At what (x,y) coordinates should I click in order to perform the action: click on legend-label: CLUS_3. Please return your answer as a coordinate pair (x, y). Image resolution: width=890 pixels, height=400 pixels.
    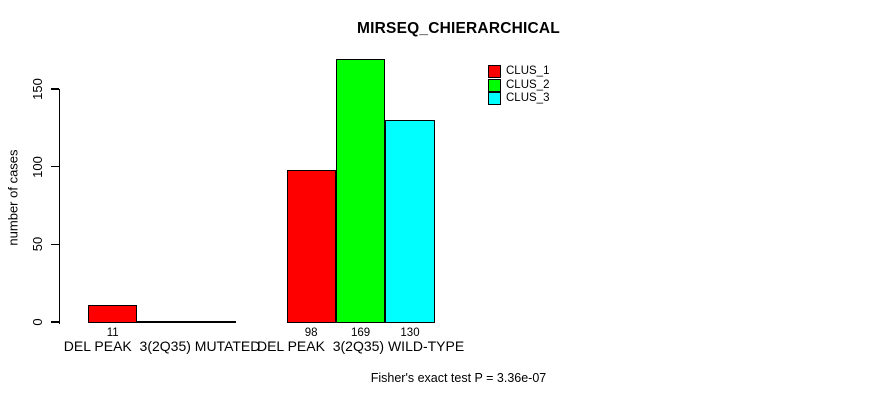
    Looking at the image, I should click on (528, 98).